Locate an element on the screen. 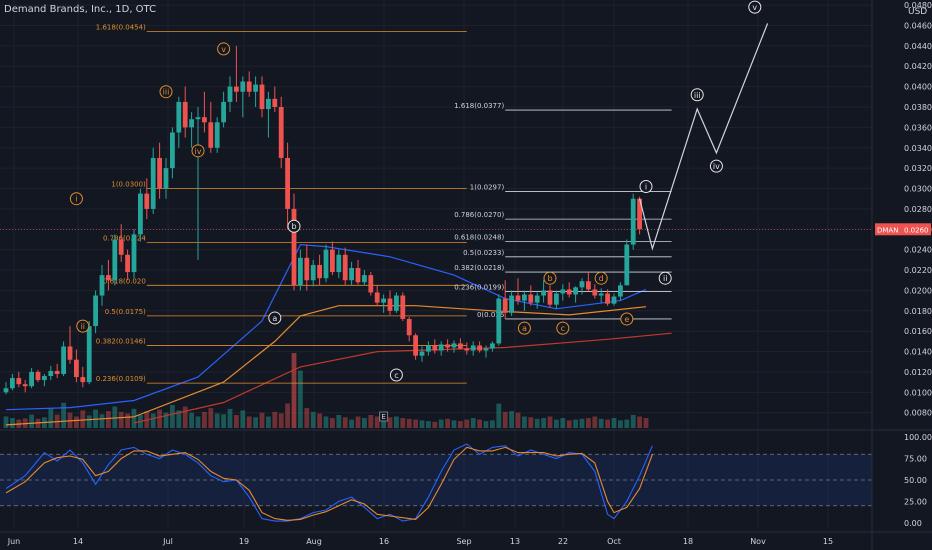 The height and width of the screenshot is (550, 932). x-tick-label: 19 is located at coordinates (244, 541).